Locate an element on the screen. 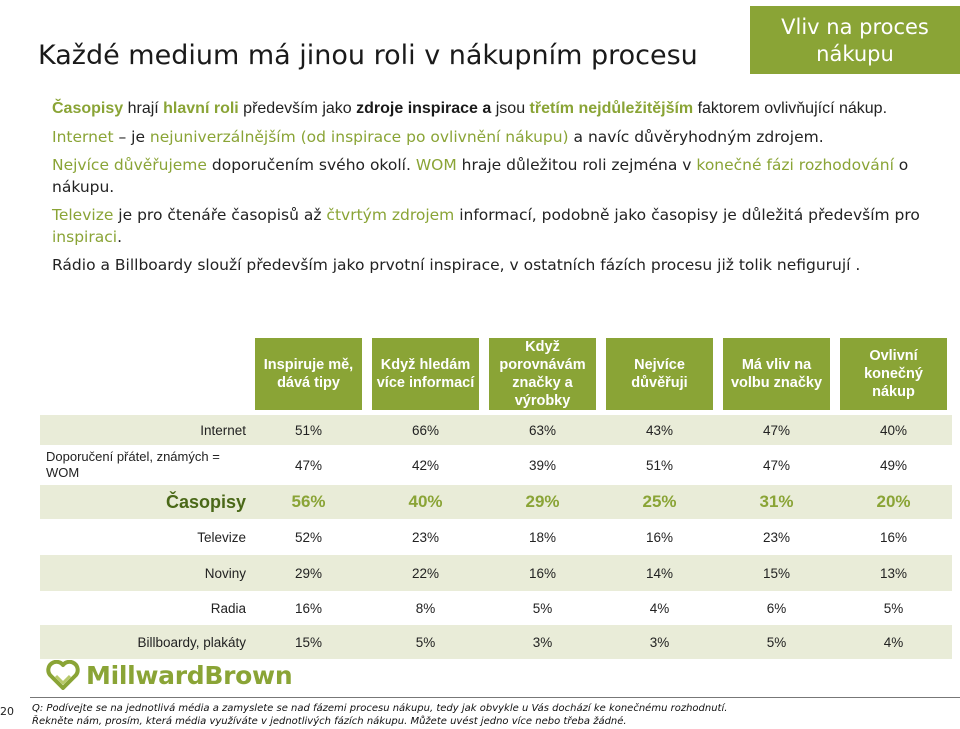  table-cell: 39% is located at coordinates (542, 465).